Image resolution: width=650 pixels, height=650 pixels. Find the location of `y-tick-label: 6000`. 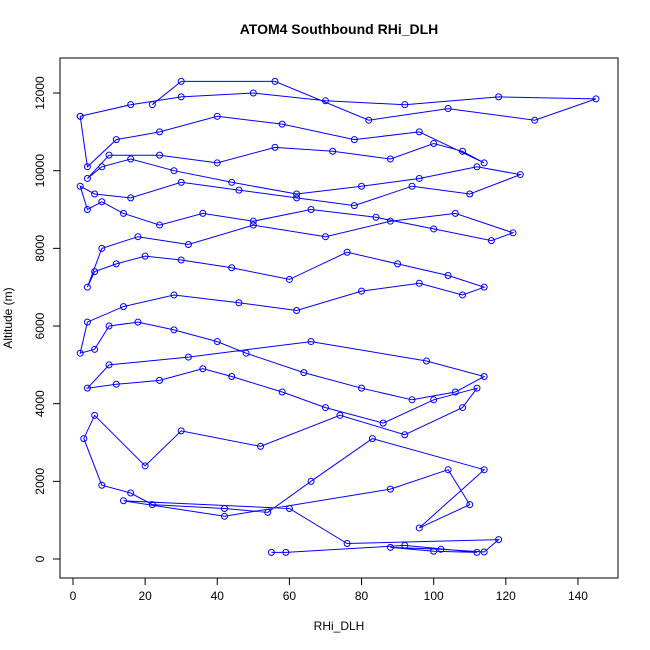

y-tick-label: 6000 is located at coordinates (40, 325).